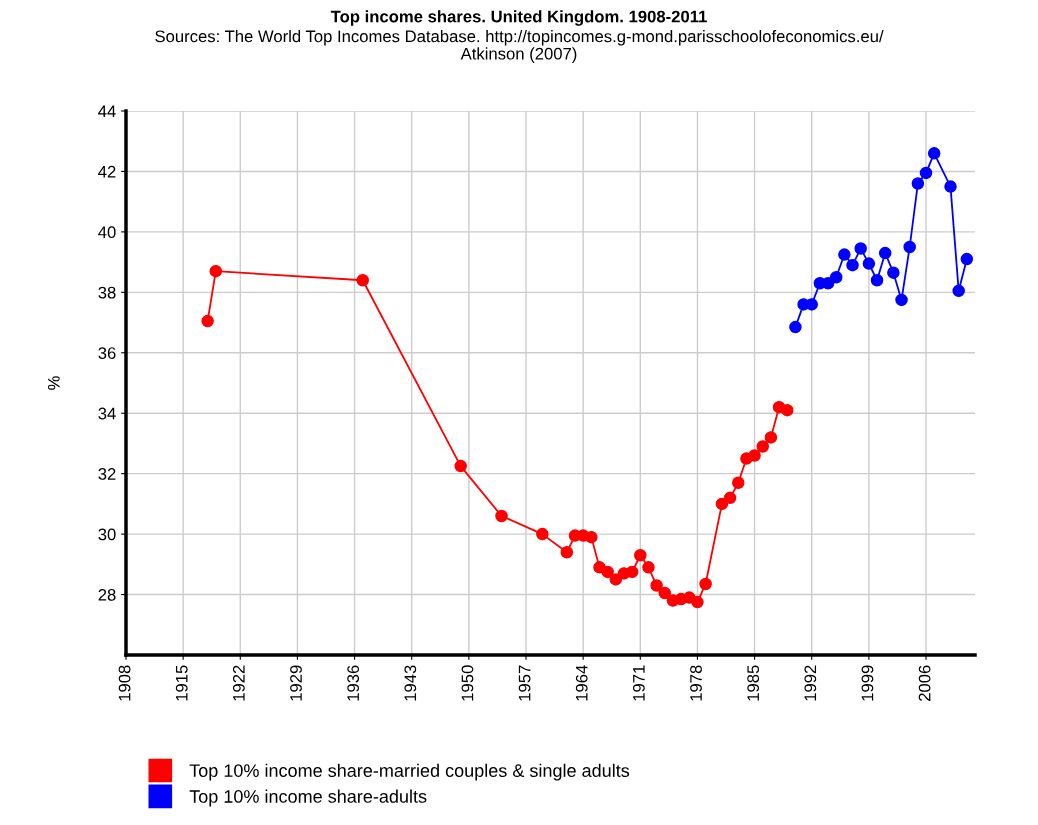 This screenshot has width=1038, height=825. Describe the element at coordinates (107, 111) in the screenshot. I see `y-tick-label: 44` at that location.